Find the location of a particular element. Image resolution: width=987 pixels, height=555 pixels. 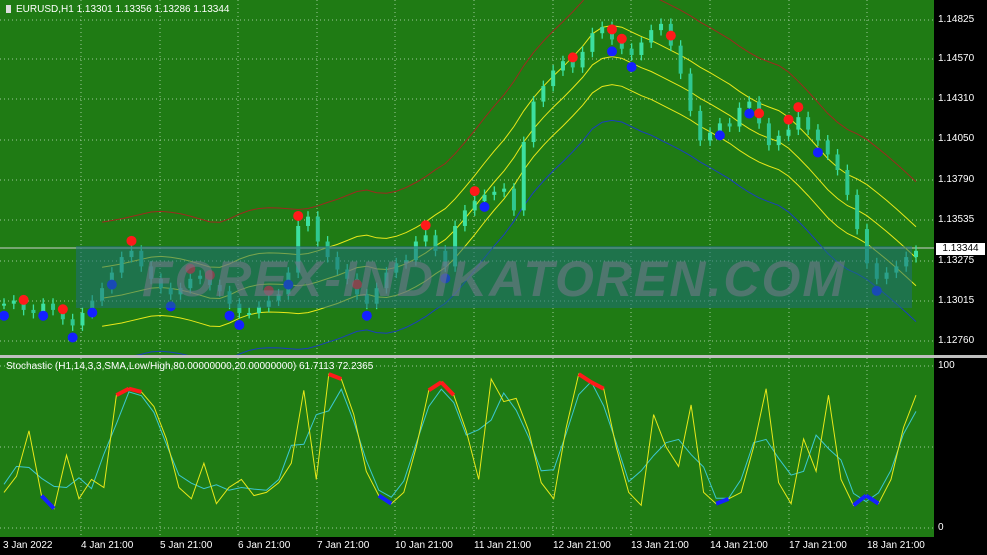

stoch-tick-100: 100 is located at coordinates (946, 365).